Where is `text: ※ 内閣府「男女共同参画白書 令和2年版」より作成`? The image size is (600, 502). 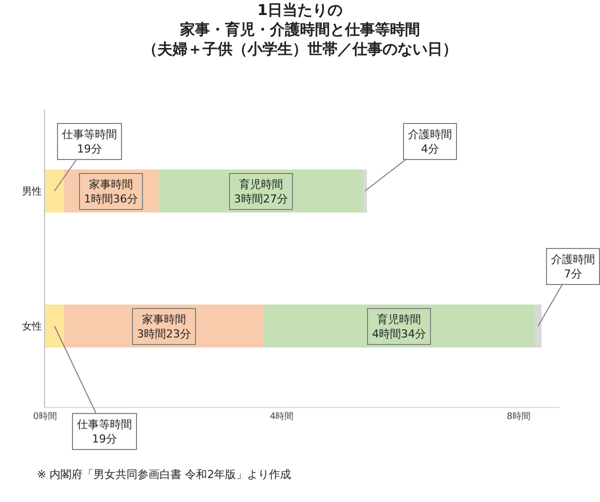 text: ※ 内閣府「男女共同参画白書 令和2年版」より作成 is located at coordinates (164, 474).